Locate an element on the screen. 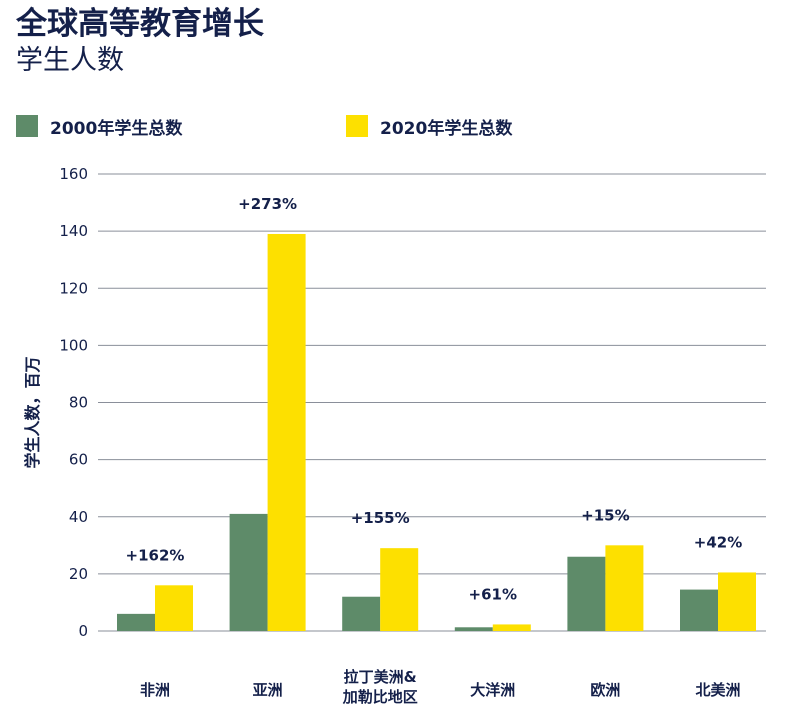 This screenshot has width=787, height=722. y-axis-ticks: 0 20 40 60 80 100 120 140 160 is located at coordinates (73, 402).